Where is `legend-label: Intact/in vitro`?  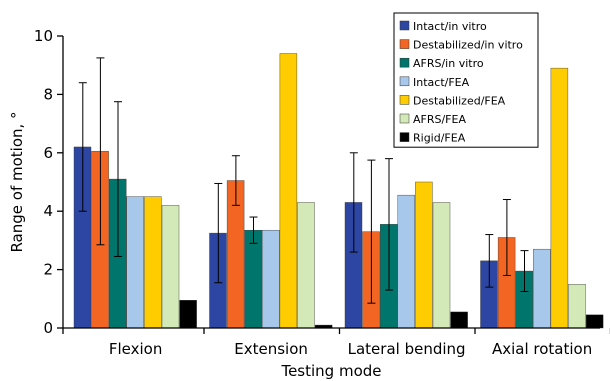 legend-label: Intact/in vitro is located at coordinates (450, 26).